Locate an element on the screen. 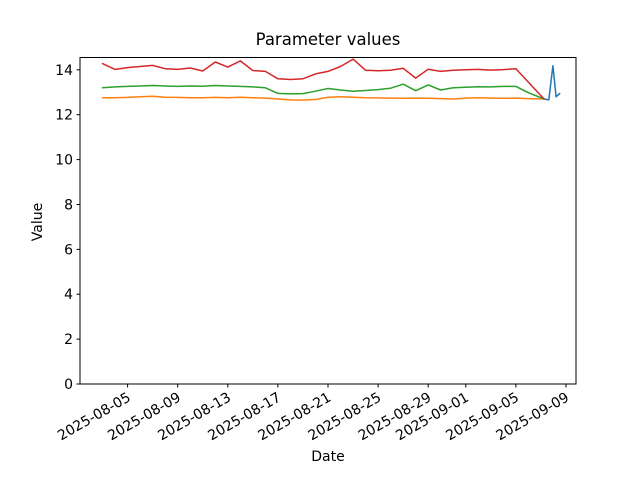 The width and height of the screenshot is (640, 480). y-tick-label: 2 is located at coordinates (68, 340).